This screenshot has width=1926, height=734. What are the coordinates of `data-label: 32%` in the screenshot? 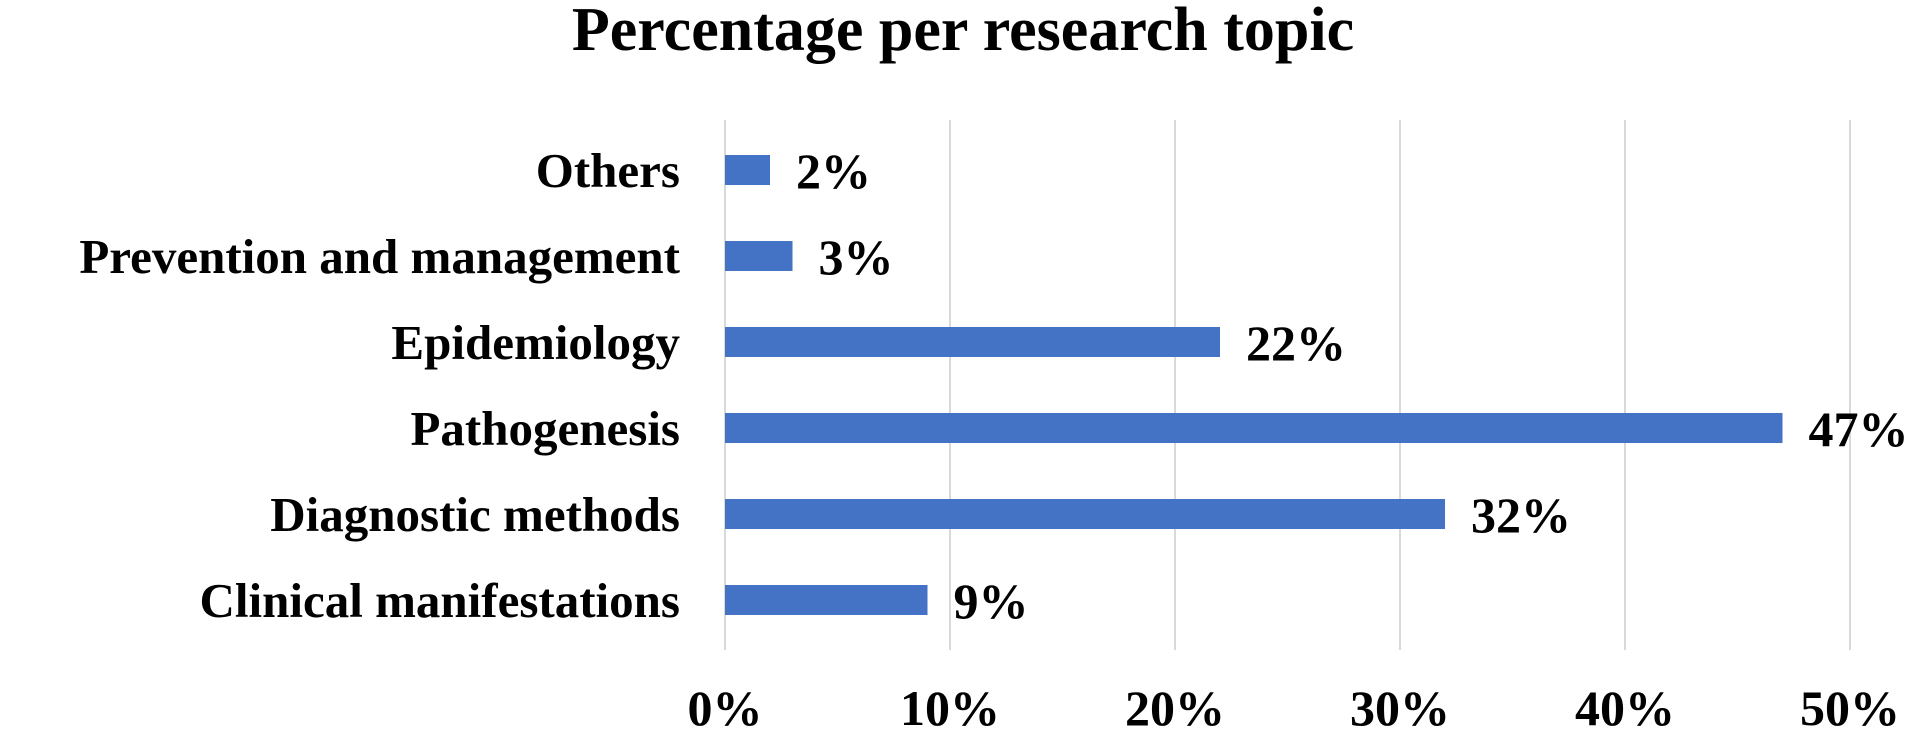 It's located at (1521, 515).